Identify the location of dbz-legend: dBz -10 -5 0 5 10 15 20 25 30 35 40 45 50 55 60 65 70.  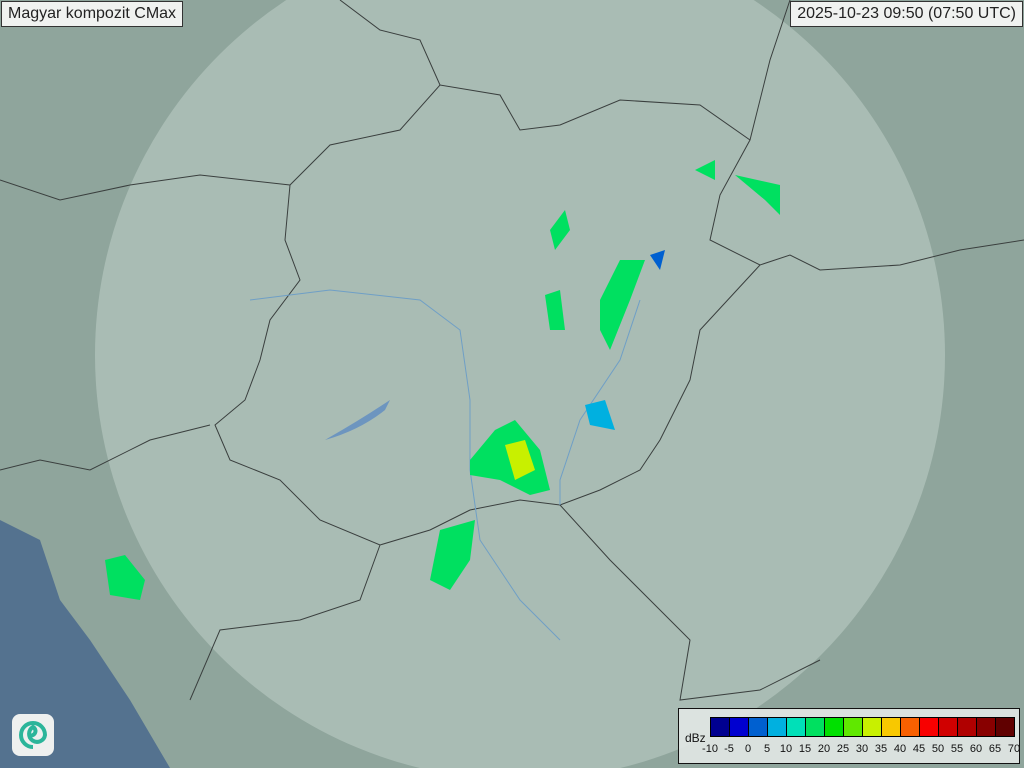
(849, 736).